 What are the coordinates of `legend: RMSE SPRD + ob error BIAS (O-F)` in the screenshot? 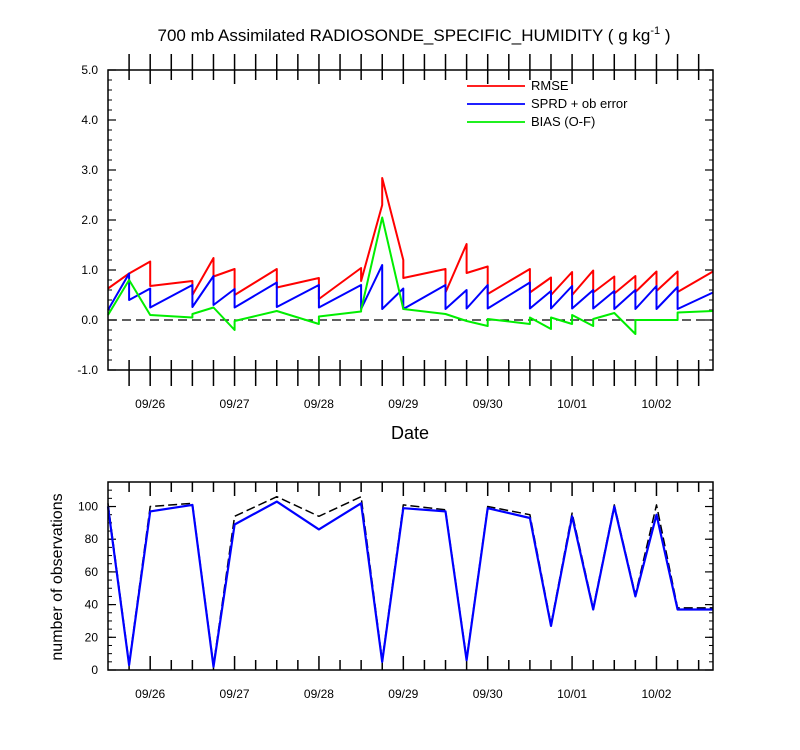 It's located at (547, 103).